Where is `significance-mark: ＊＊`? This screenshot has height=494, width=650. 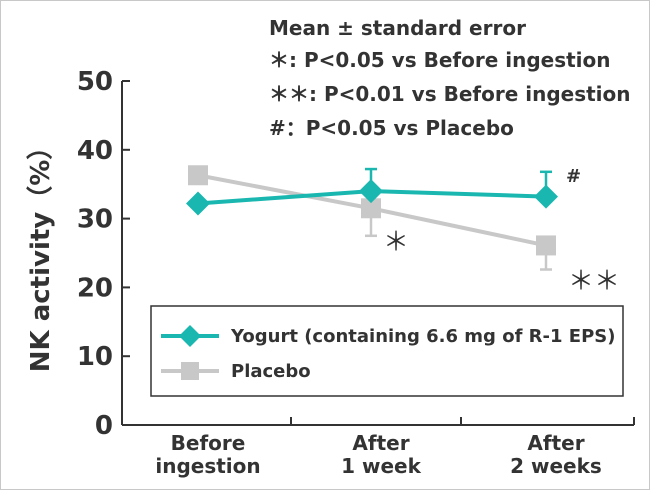 significance-mark: ＊＊ is located at coordinates (594, 281).